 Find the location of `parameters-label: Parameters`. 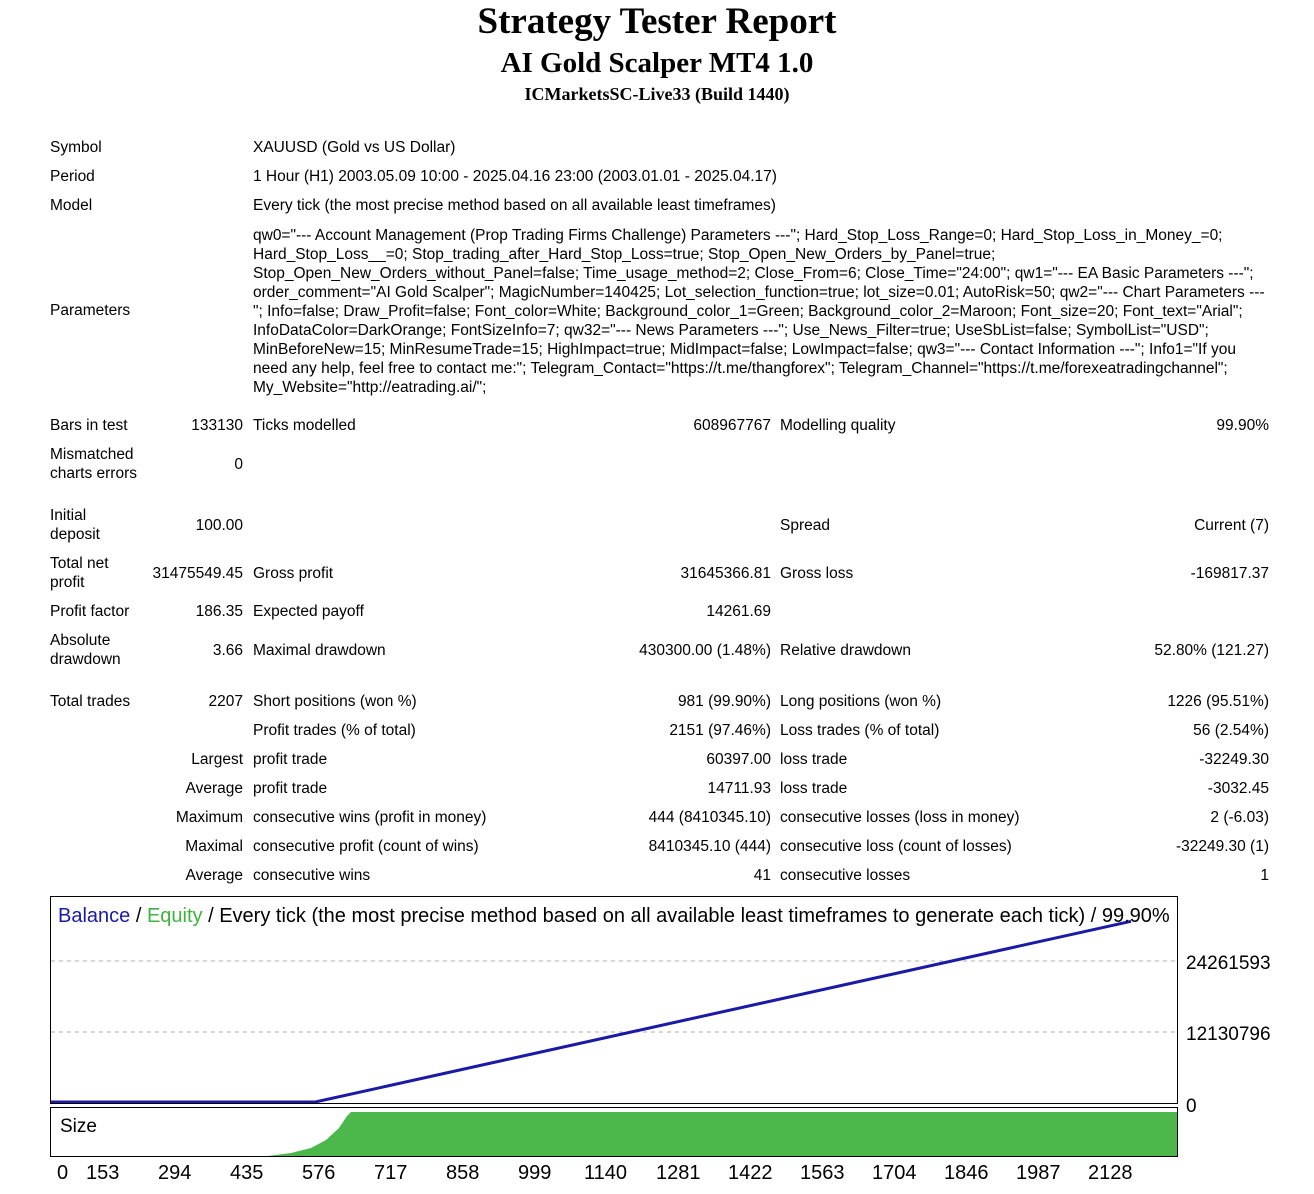

parameters-label: Parameters is located at coordinates (90, 310).